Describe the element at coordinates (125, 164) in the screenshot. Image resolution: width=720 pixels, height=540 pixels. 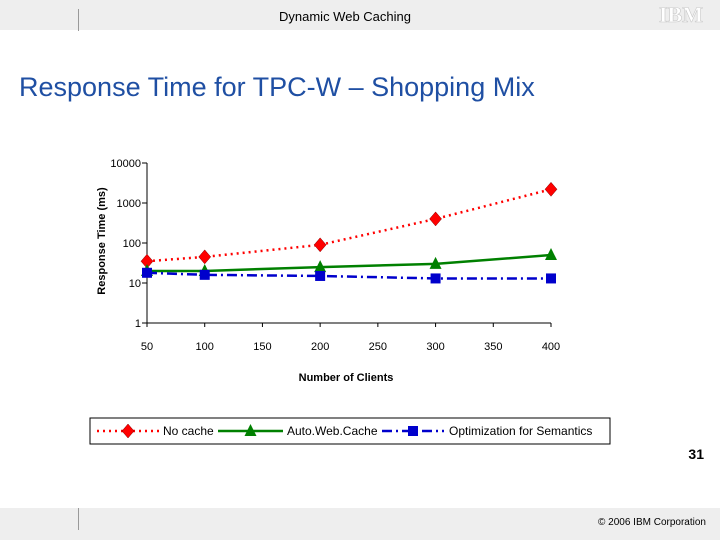
I see `y-tick-label: 10000` at that location.